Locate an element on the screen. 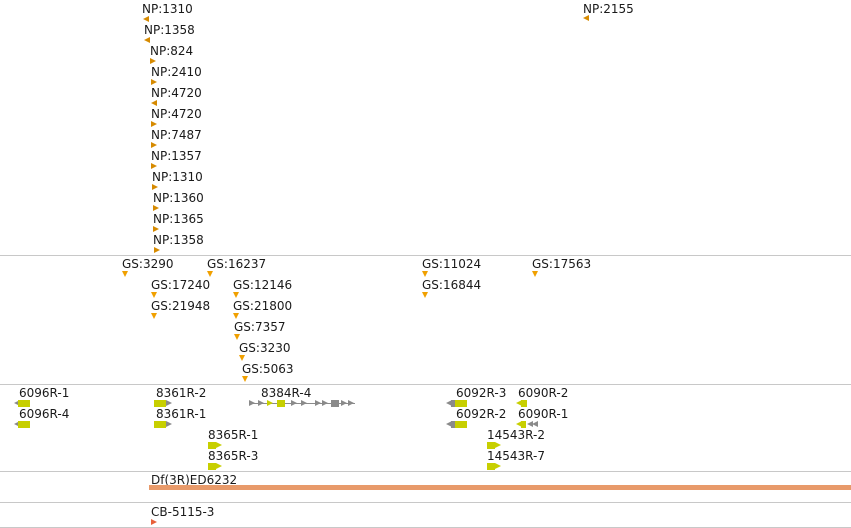 The image size is (851, 528). gs-label: GS:16237 is located at coordinates (237, 264).